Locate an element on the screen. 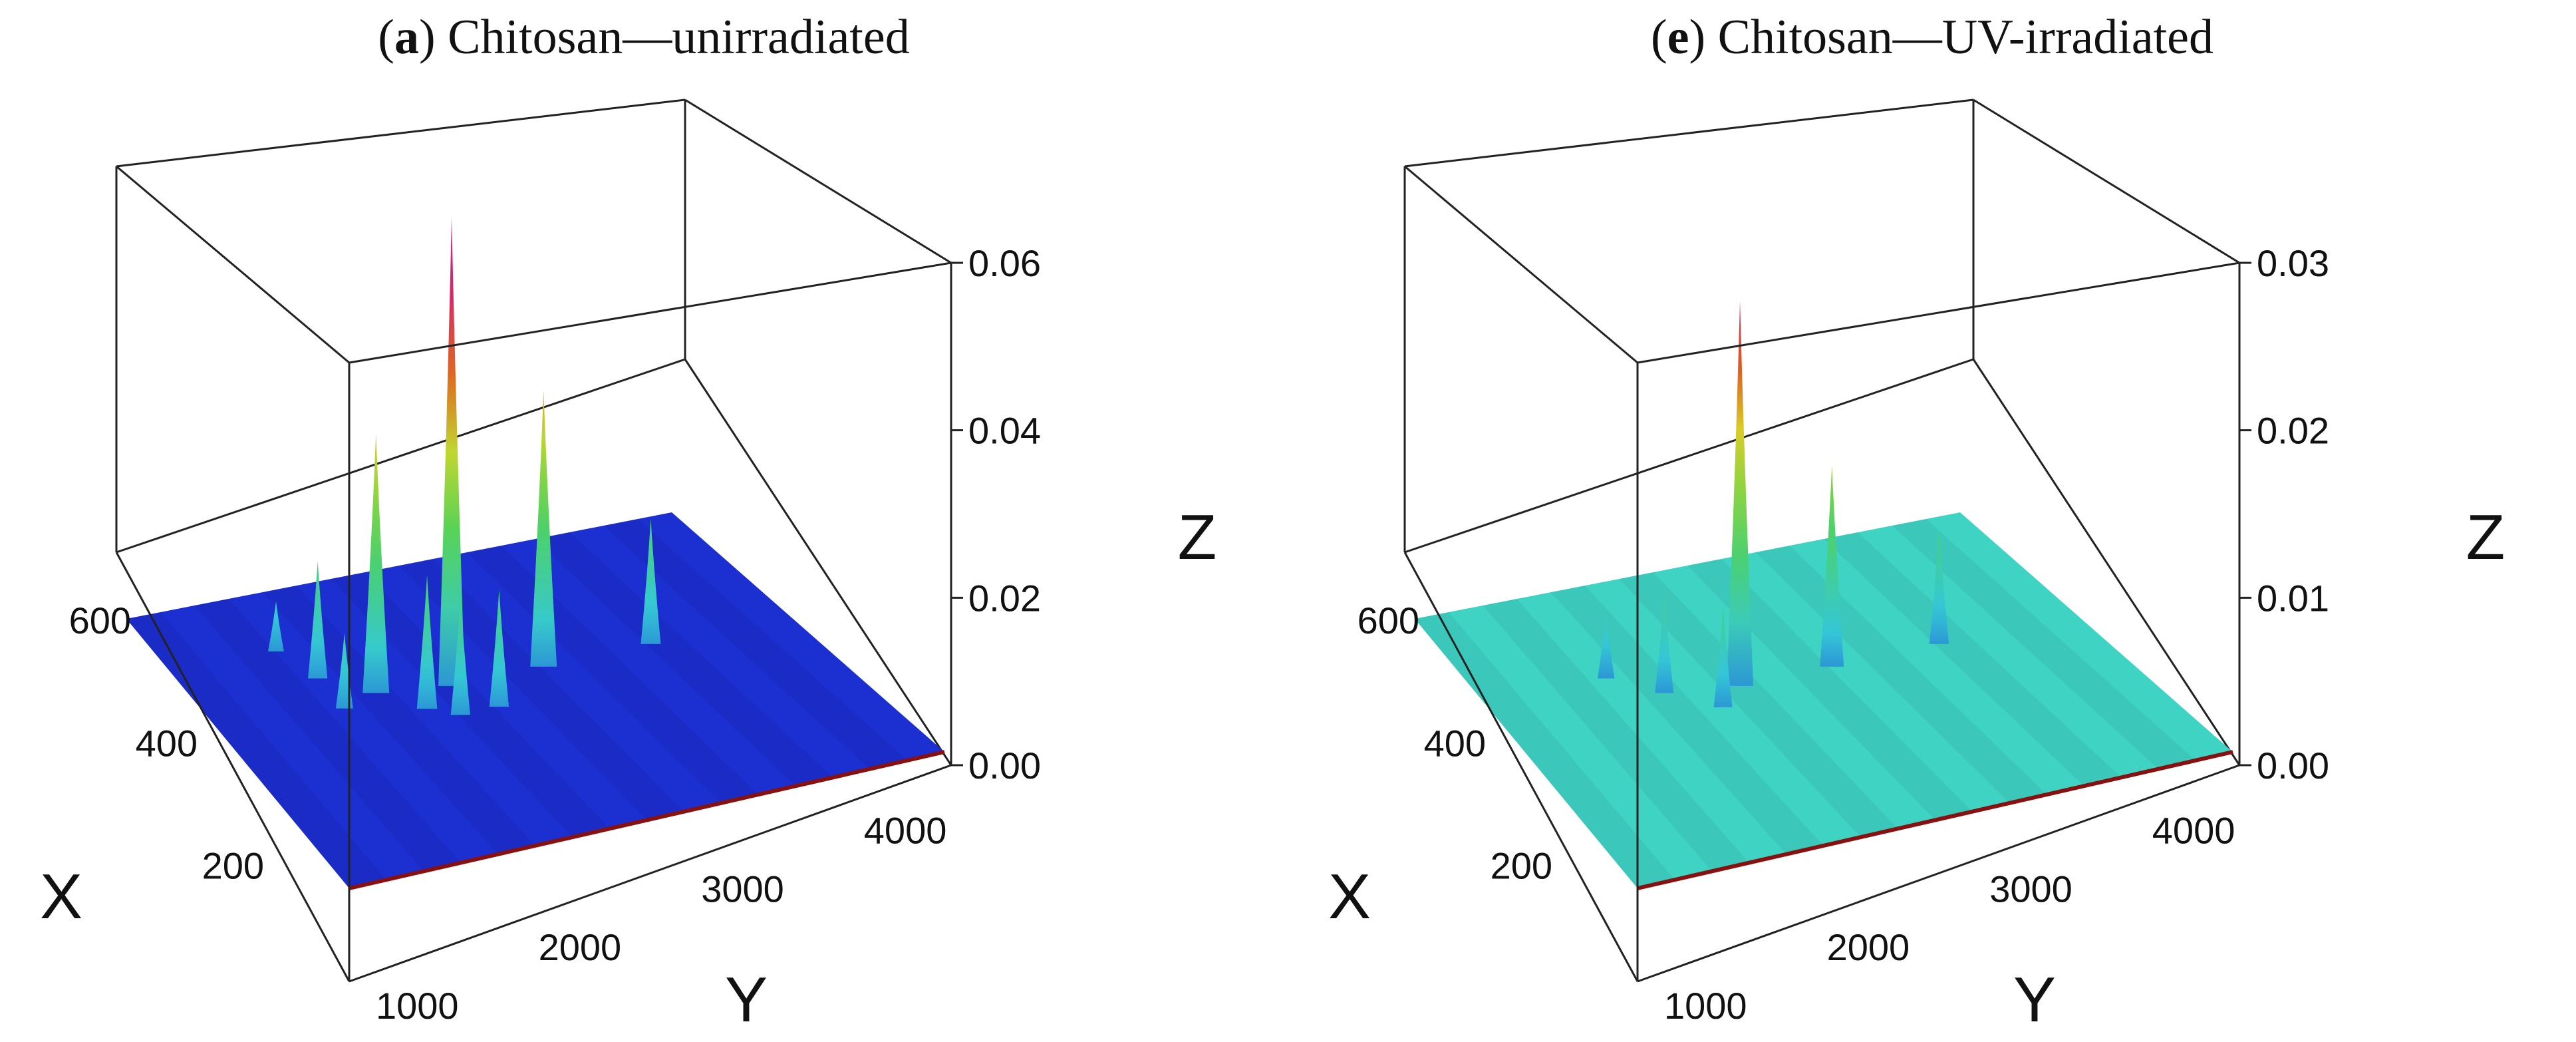  panel-text: Chitosan—UV-irradiated is located at coordinates (1965, 37).